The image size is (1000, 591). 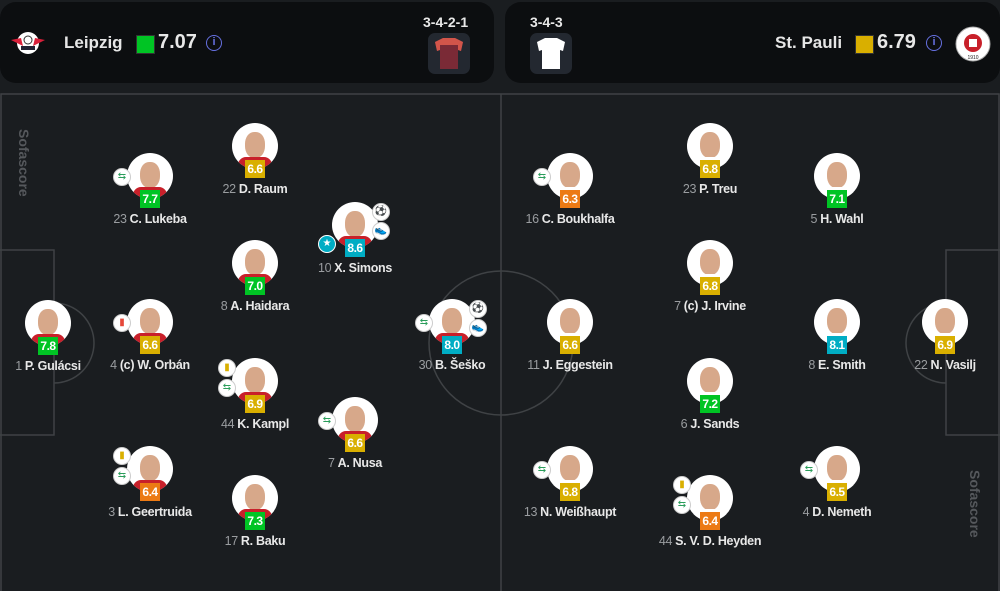 What do you see at coordinates (231, 541) in the screenshot?
I see `player-number: 17` at bounding box center [231, 541].